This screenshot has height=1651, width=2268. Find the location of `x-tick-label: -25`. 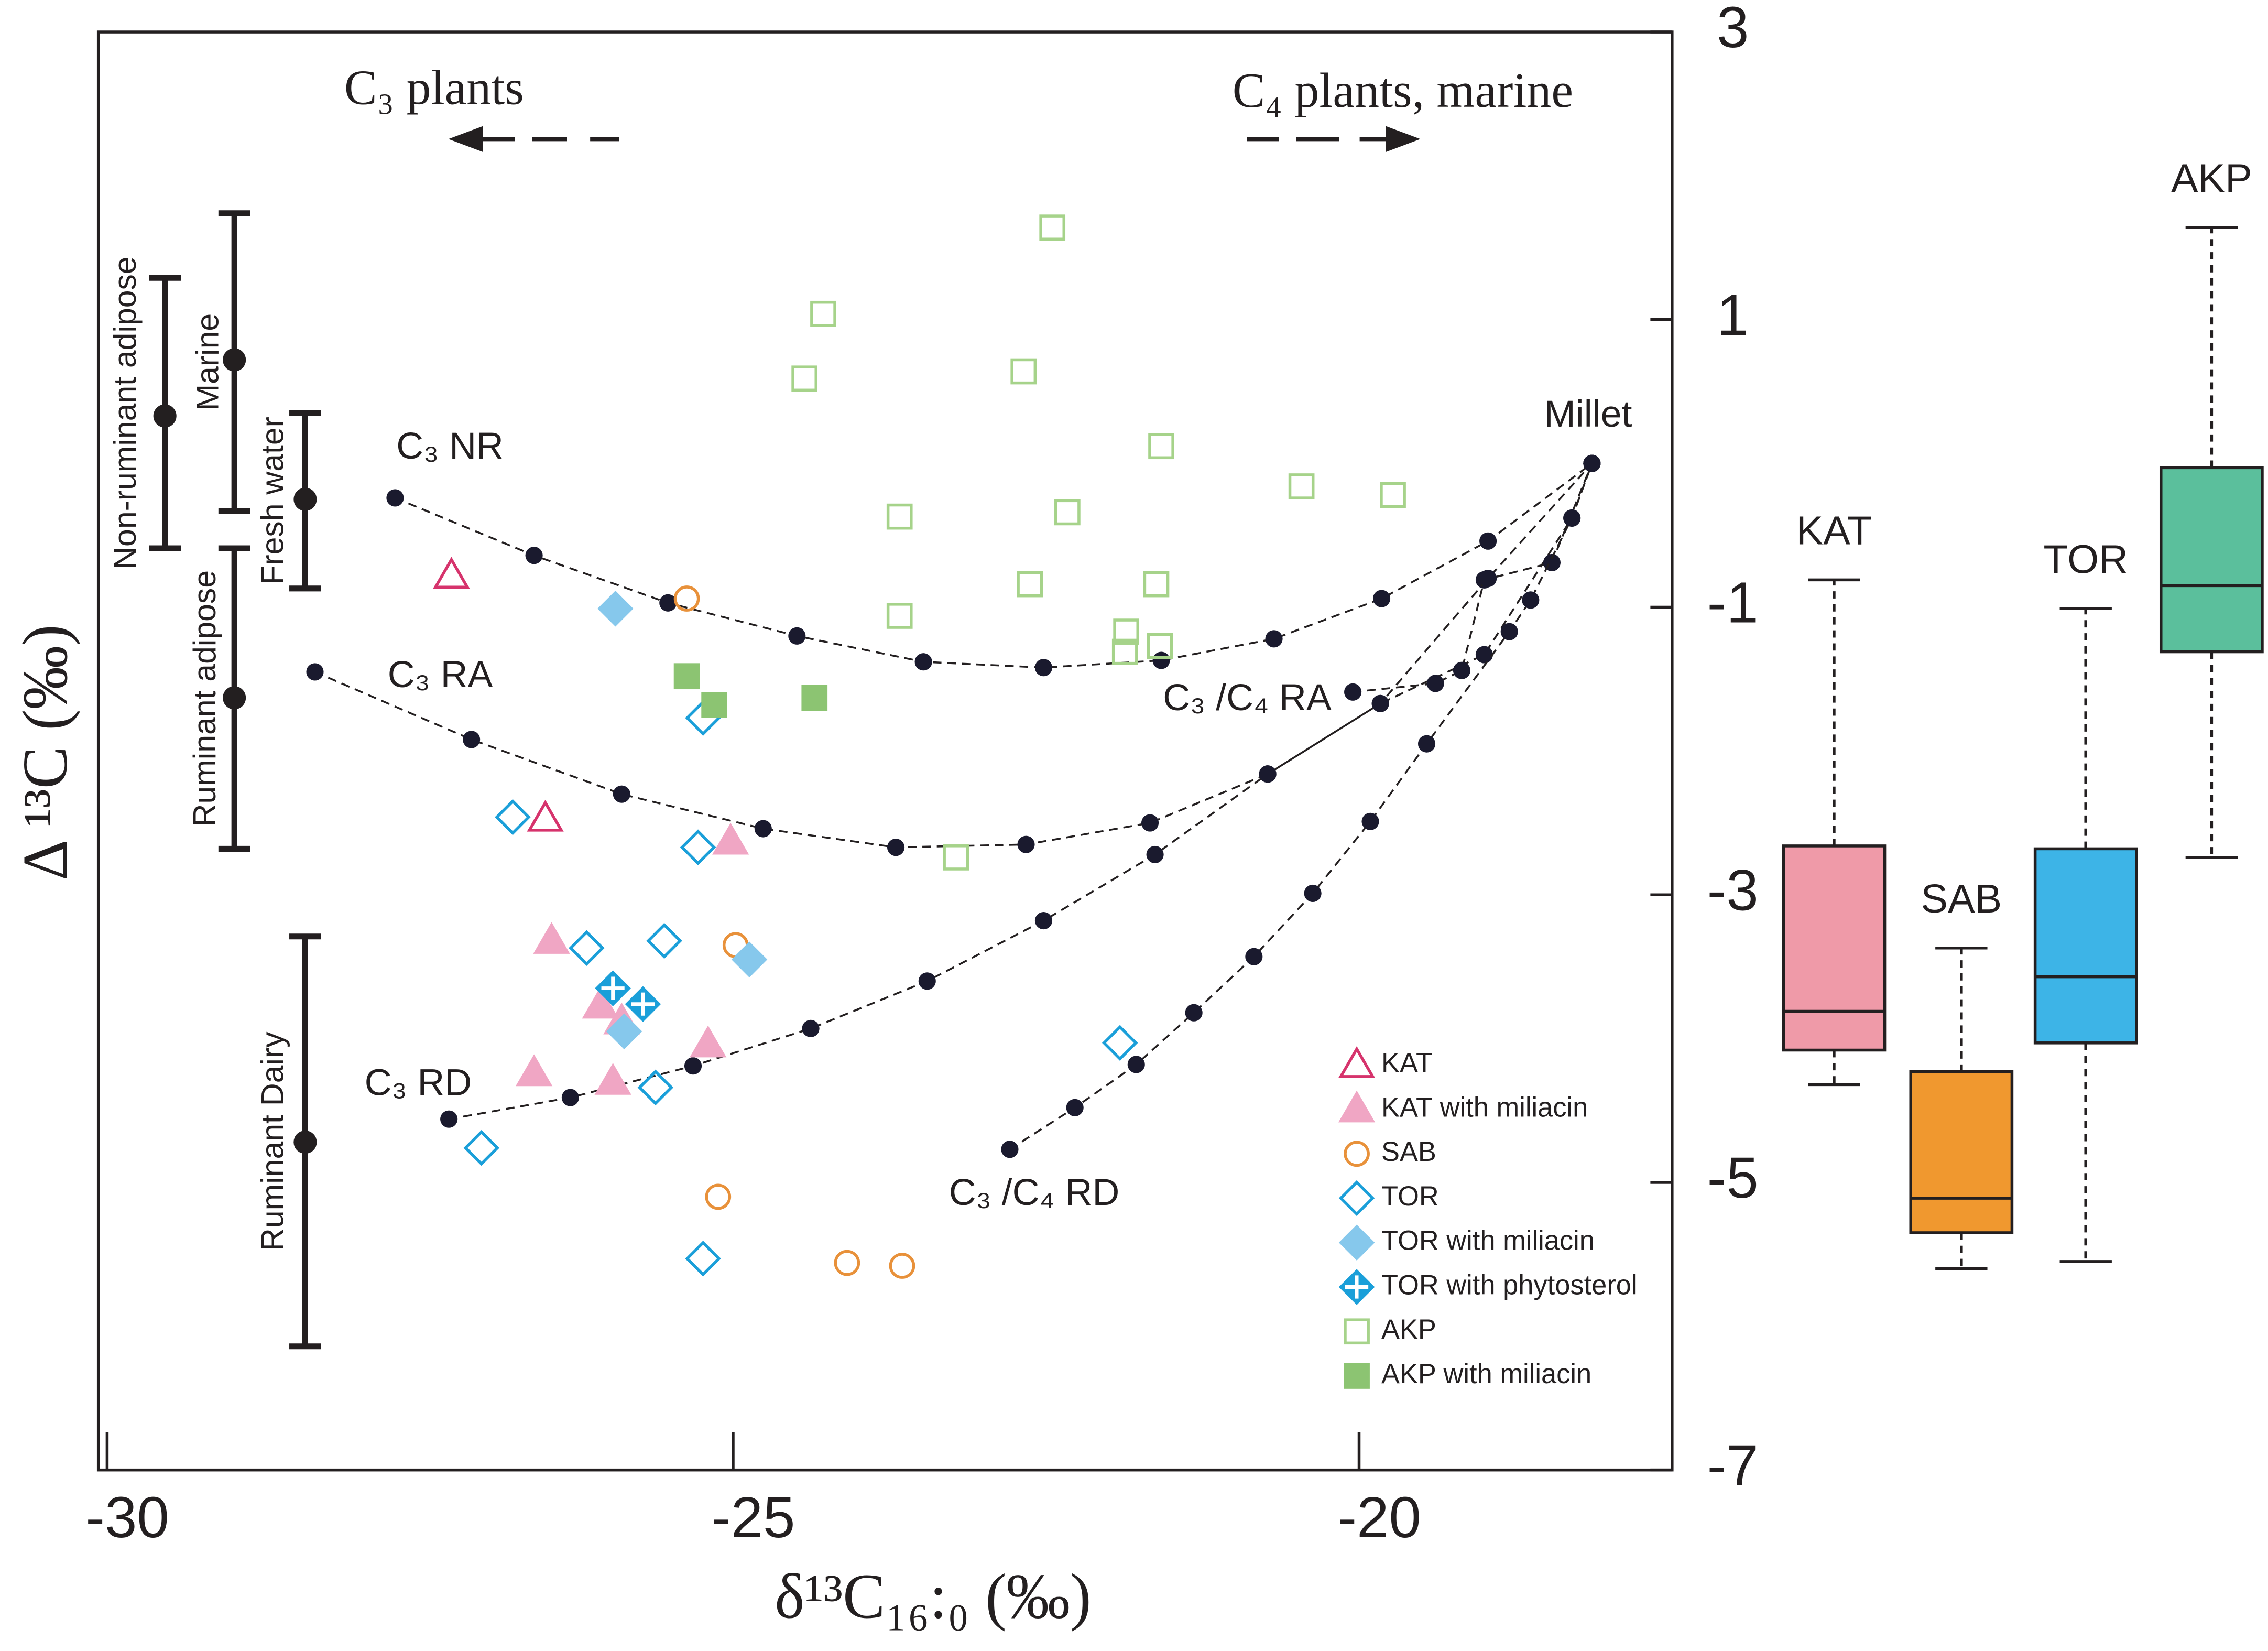

x-tick-label: -25 is located at coordinates (753, 1517).